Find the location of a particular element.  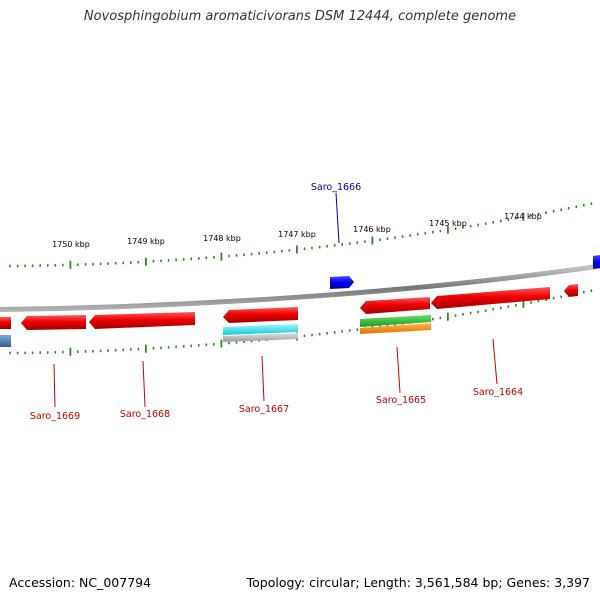

cds-arrow-small-right is located at coordinates (571, 290).